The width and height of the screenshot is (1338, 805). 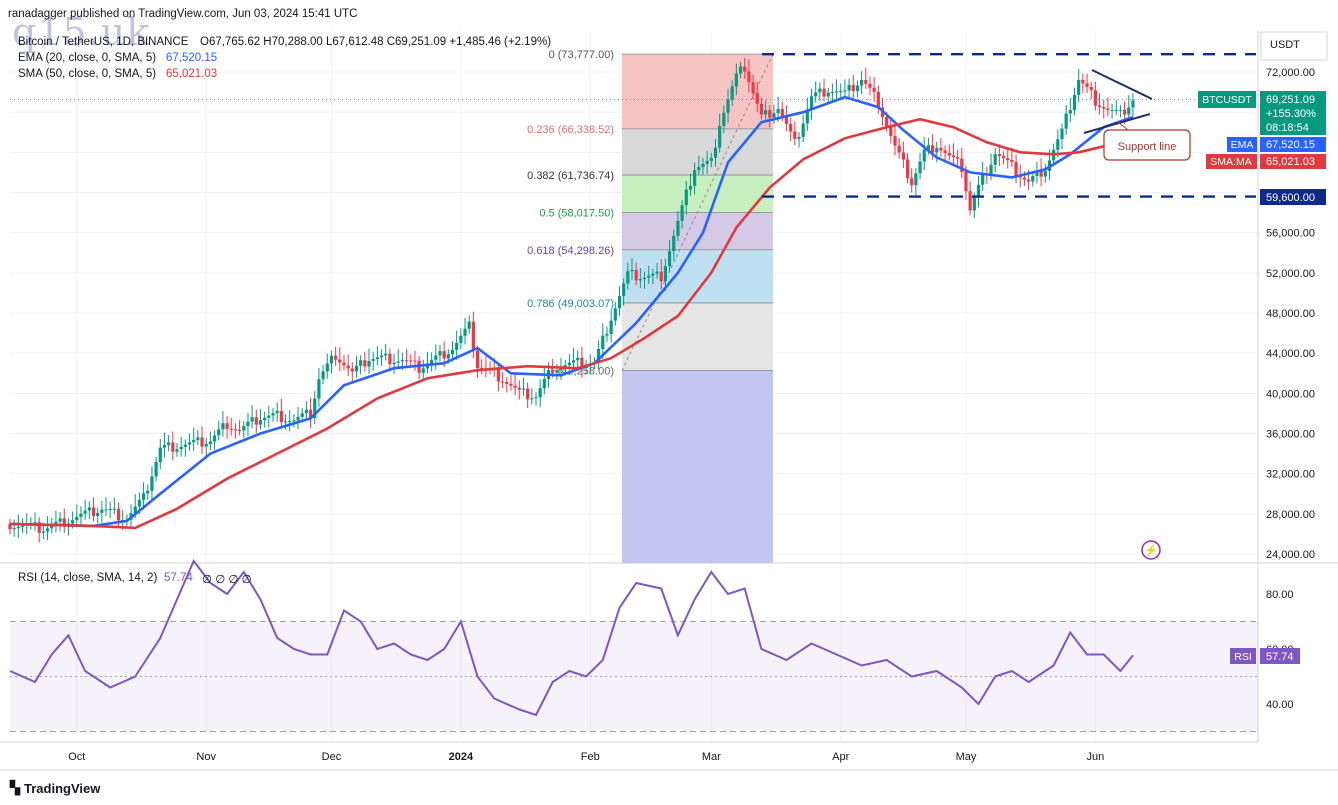 What do you see at coordinates (1285, 45) in the screenshot?
I see `currency-label: USDT` at bounding box center [1285, 45].